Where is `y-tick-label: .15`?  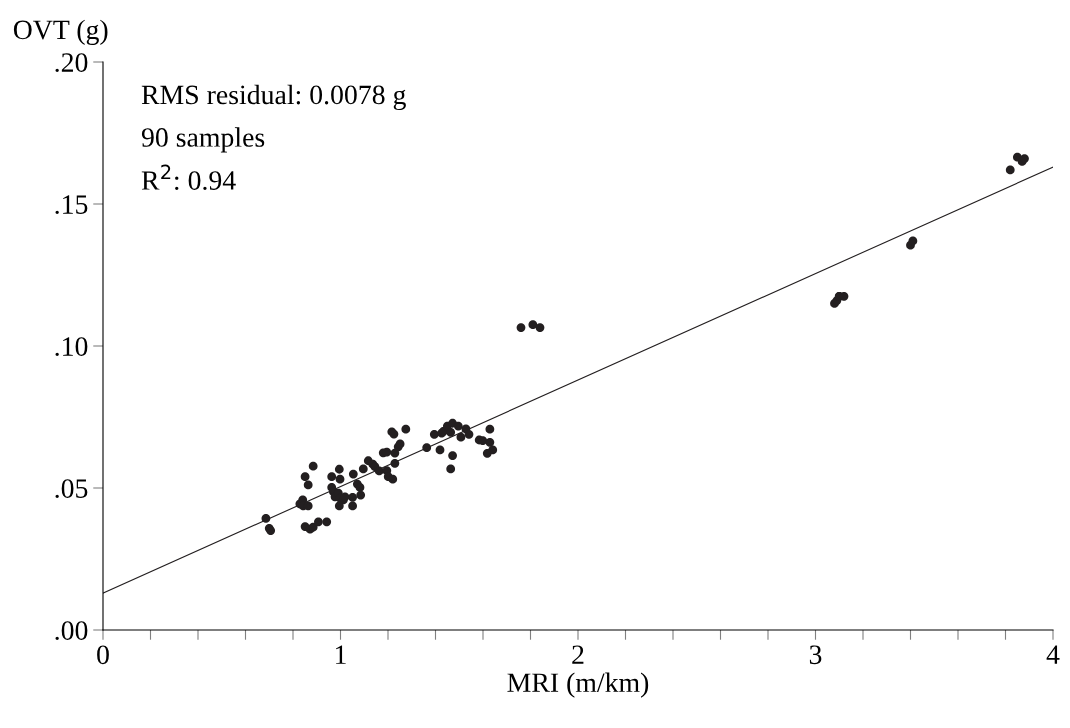
y-tick-label: .15 is located at coordinates (71, 205).